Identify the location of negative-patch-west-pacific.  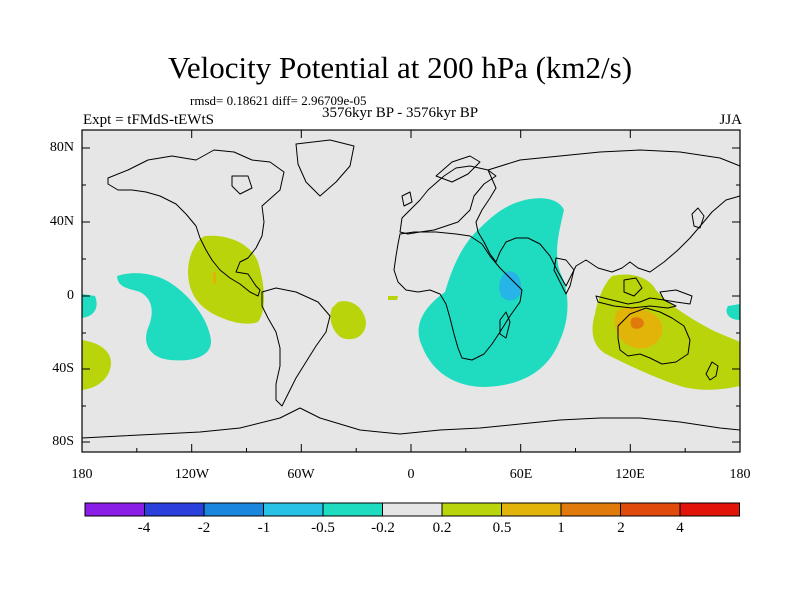
(89, 306).